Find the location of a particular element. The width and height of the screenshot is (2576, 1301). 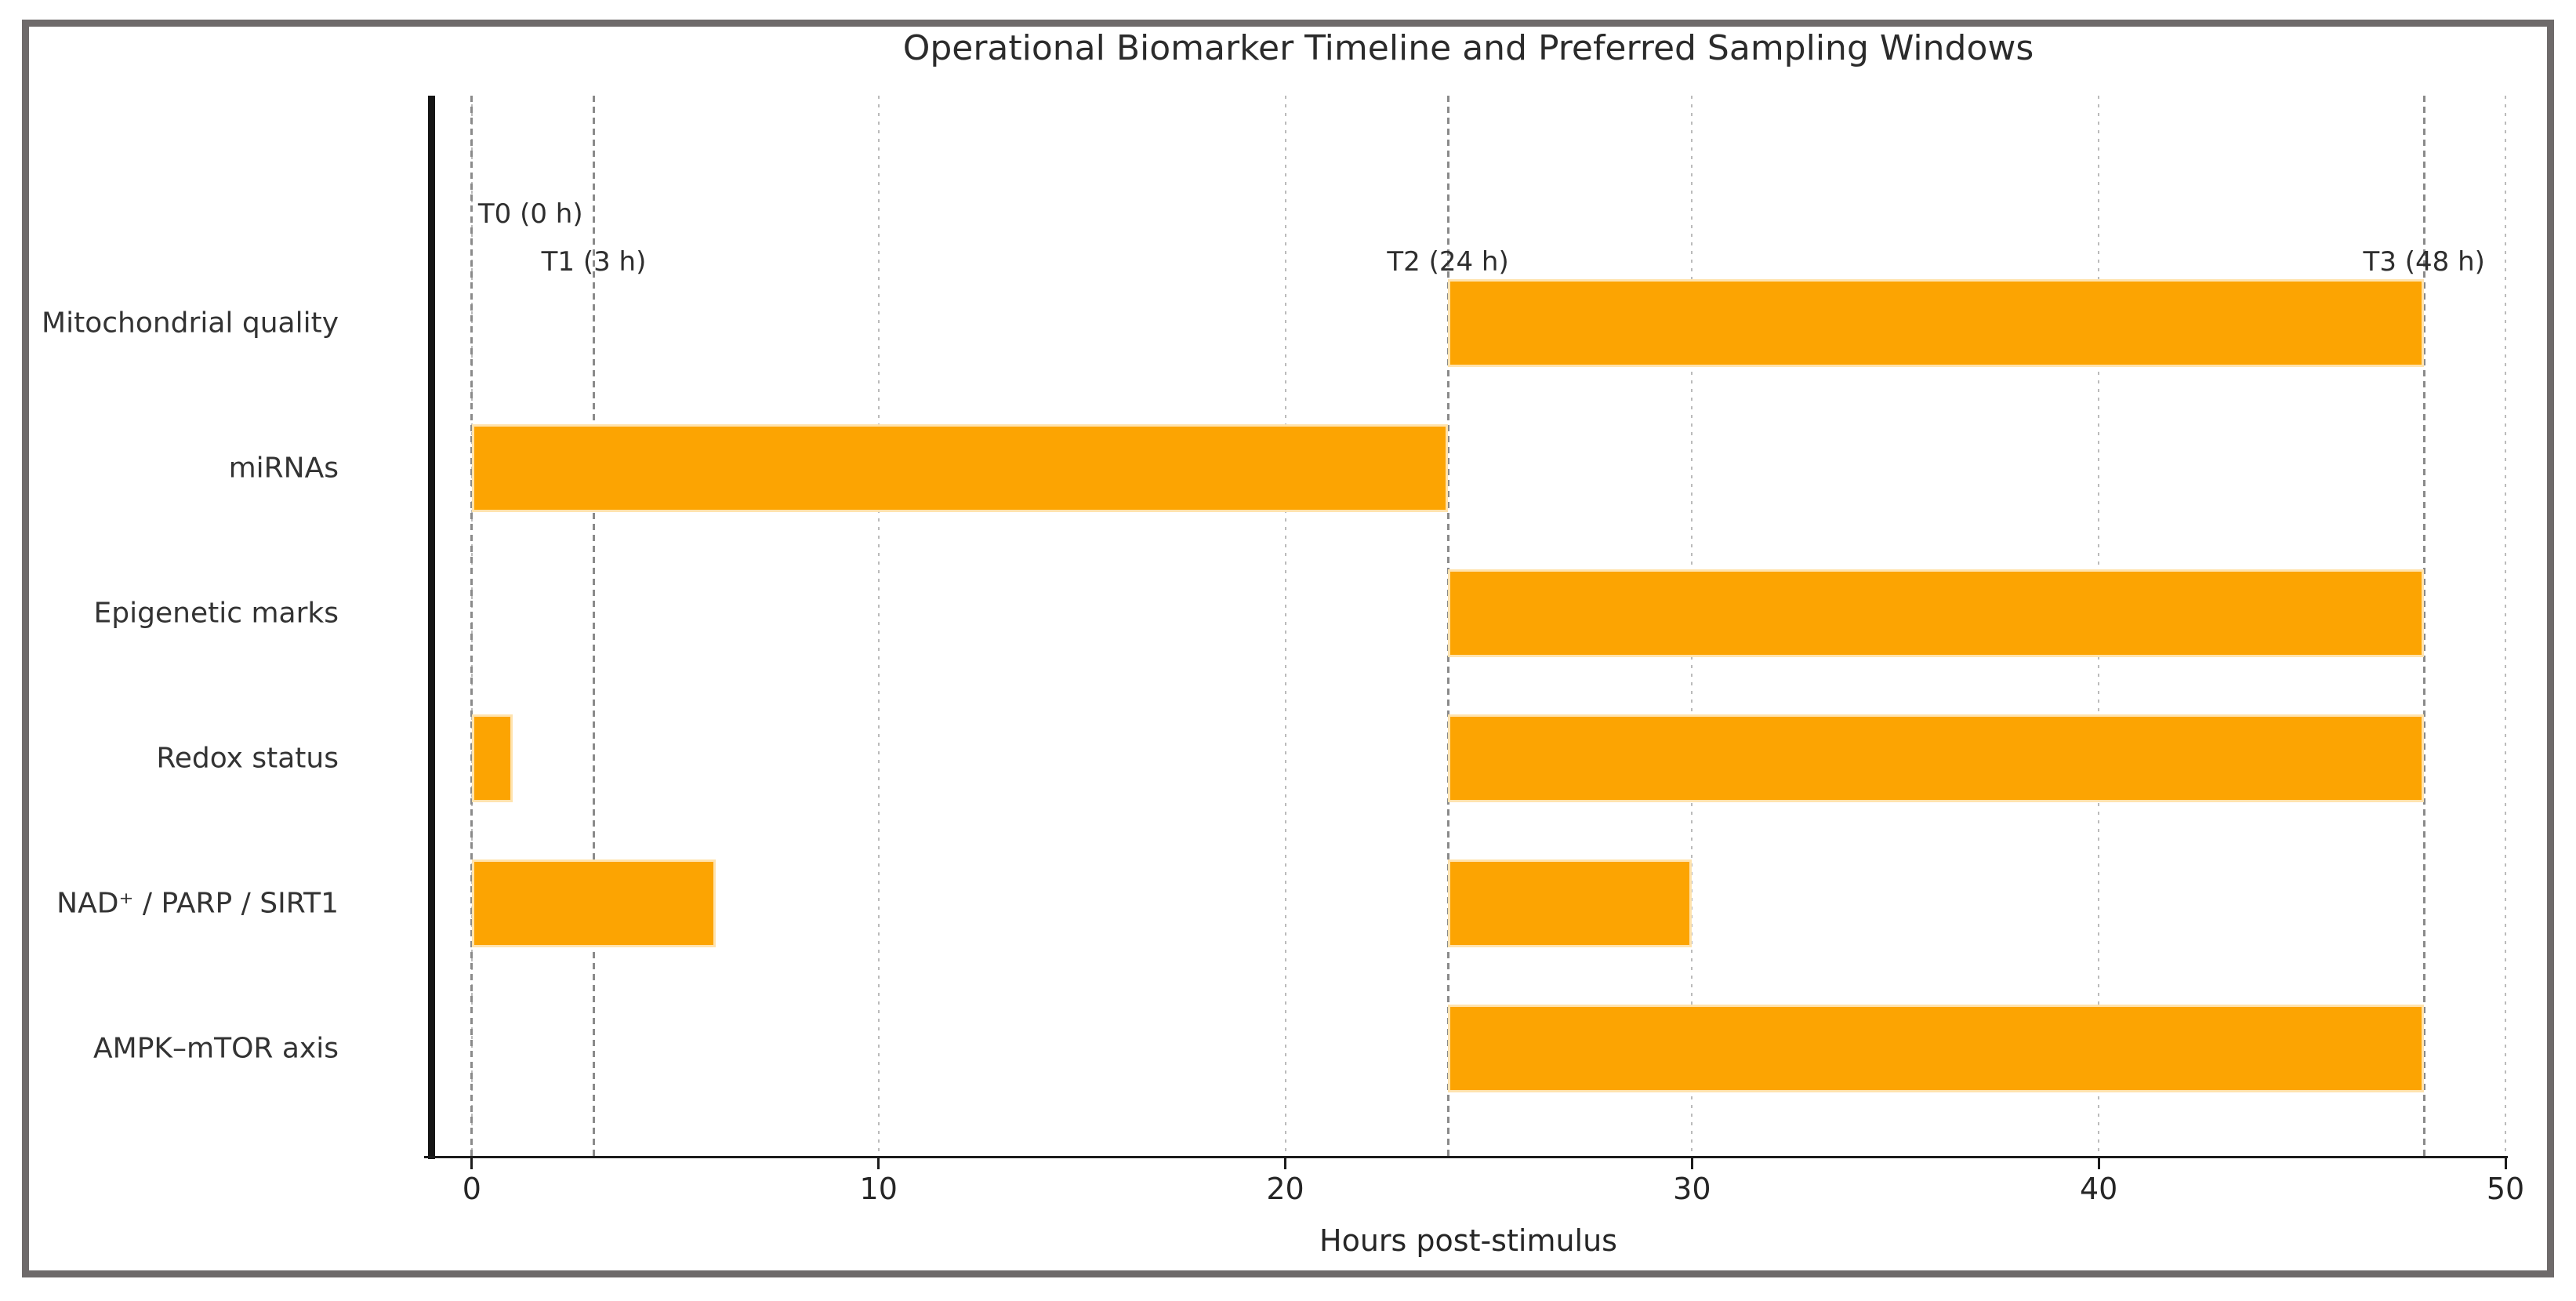

x-tick-label: 30 is located at coordinates (1692, 1189).